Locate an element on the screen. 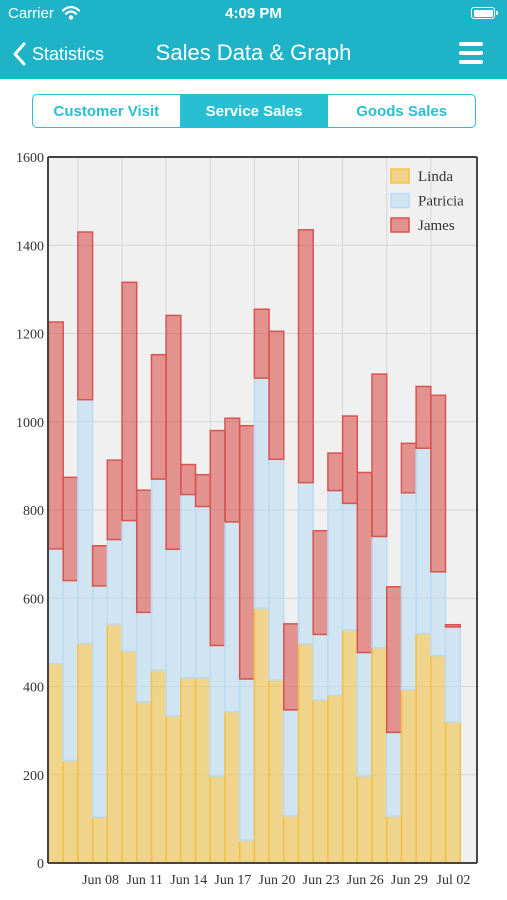 The height and width of the screenshot is (900, 507). wifi-icon is located at coordinates (71, 12).